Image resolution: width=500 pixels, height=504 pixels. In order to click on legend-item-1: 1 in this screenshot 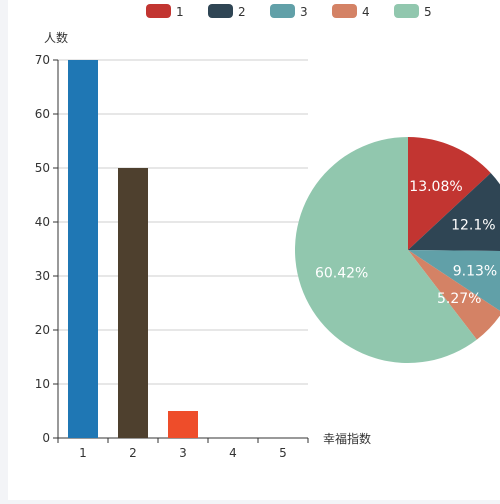, I will do `click(165, 11)`.